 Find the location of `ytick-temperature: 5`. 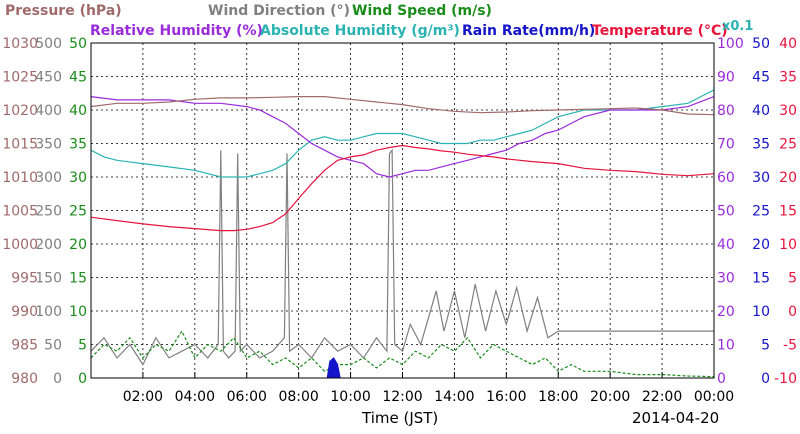

ytick-temperature: 5 is located at coordinates (792, 279).